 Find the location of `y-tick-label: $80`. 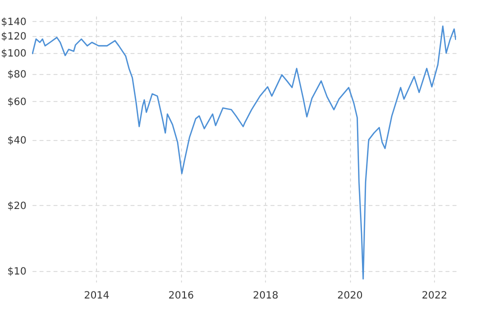

y-tick-label: $80 is located at coordinates (16, 75).